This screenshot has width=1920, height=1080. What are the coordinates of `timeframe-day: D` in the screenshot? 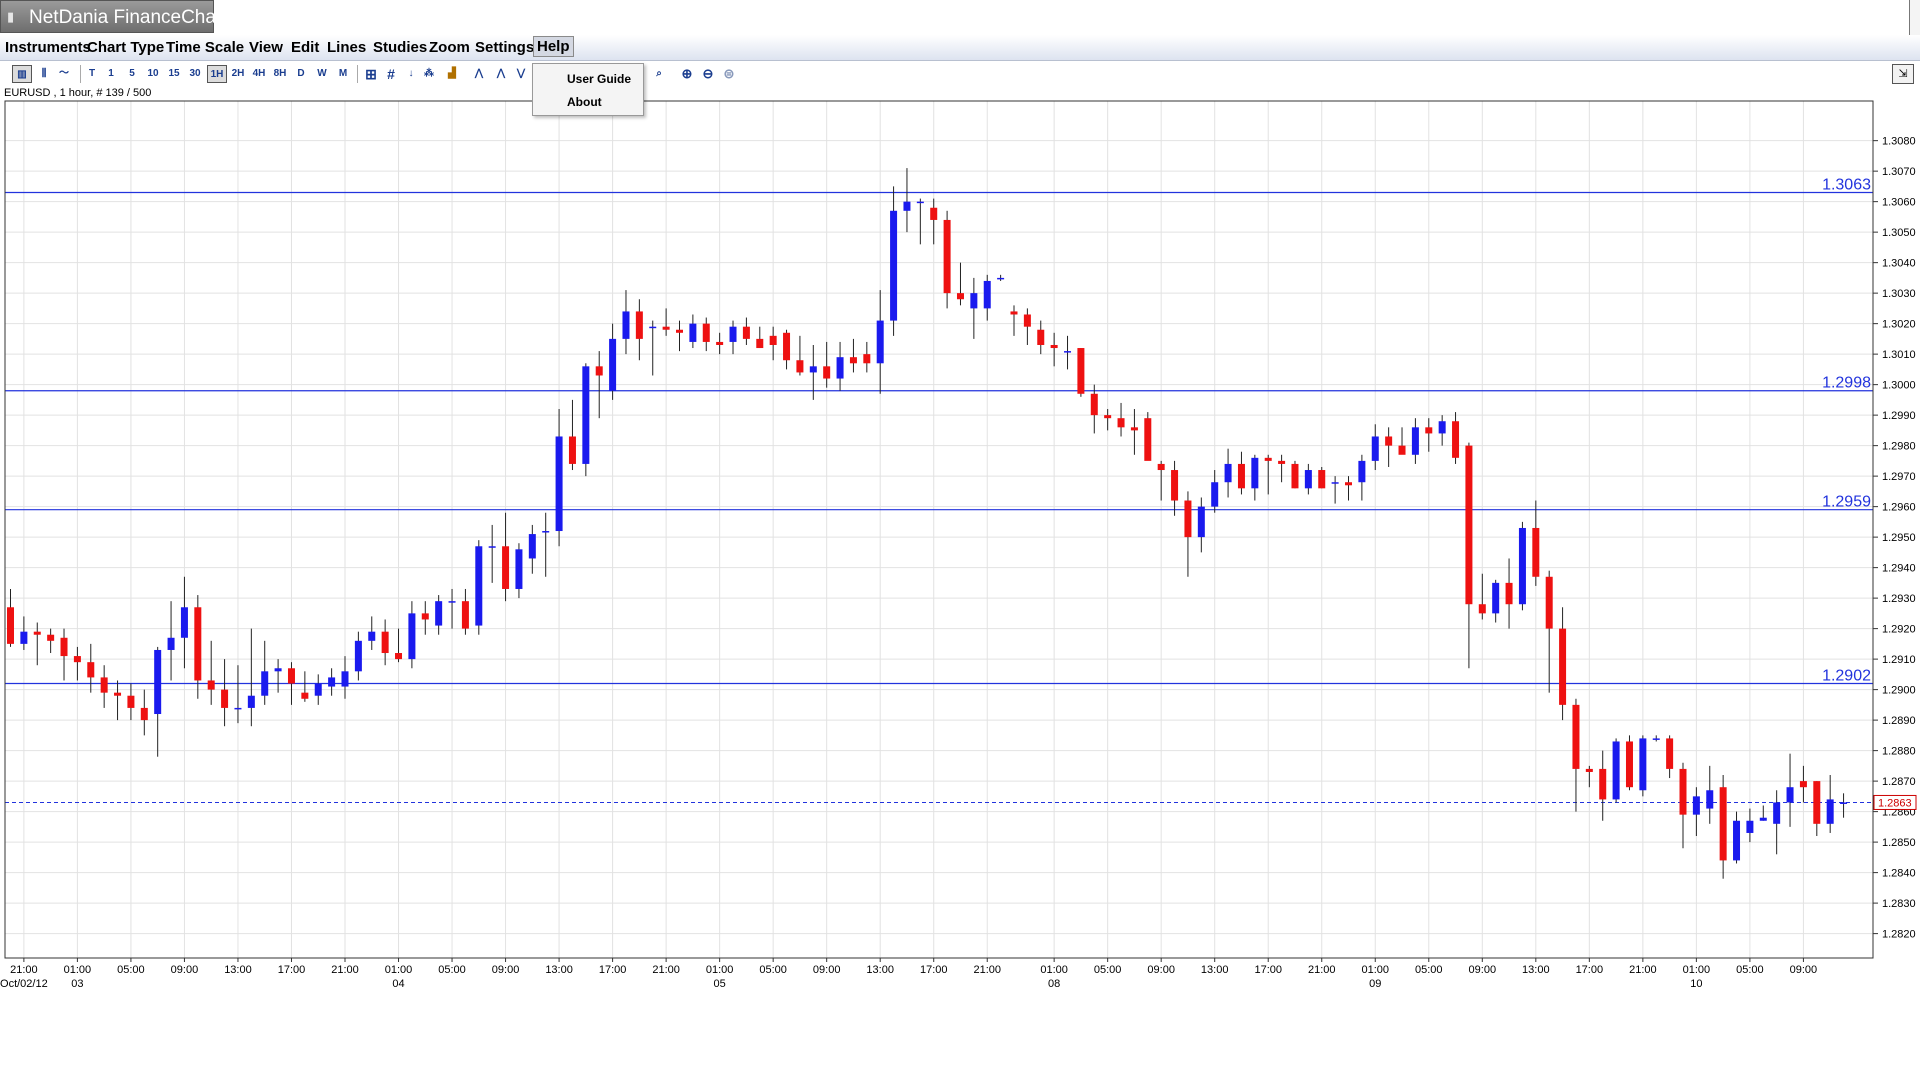 It's located at (301, 73).